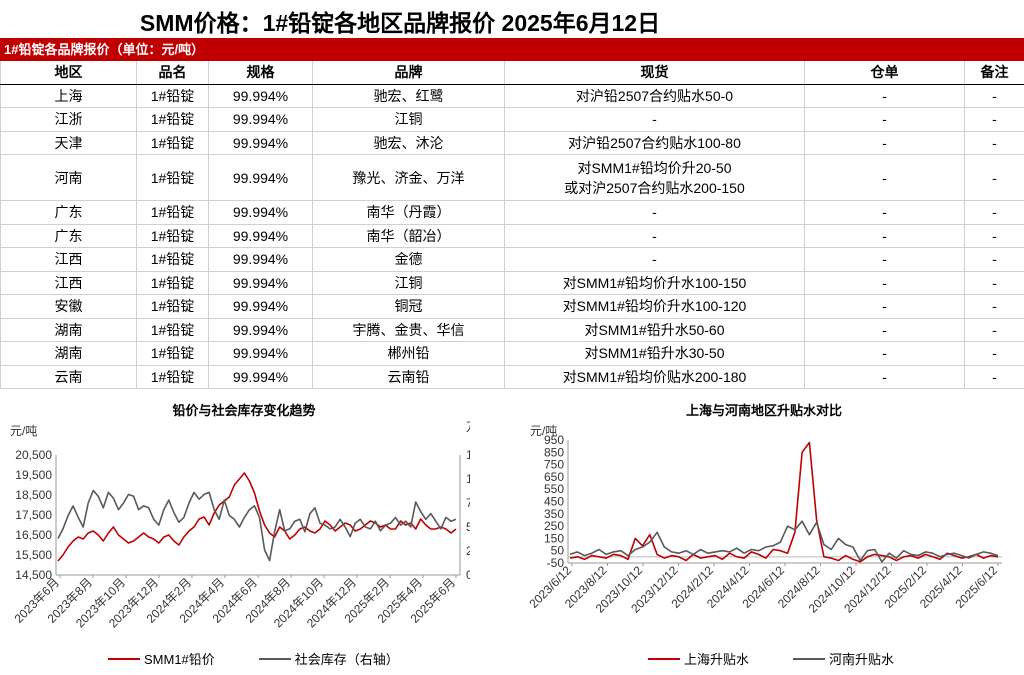  Describe the element at coordinates (33, 515) in the screenshot. I see `y-tick-label: 17,500` at that location.